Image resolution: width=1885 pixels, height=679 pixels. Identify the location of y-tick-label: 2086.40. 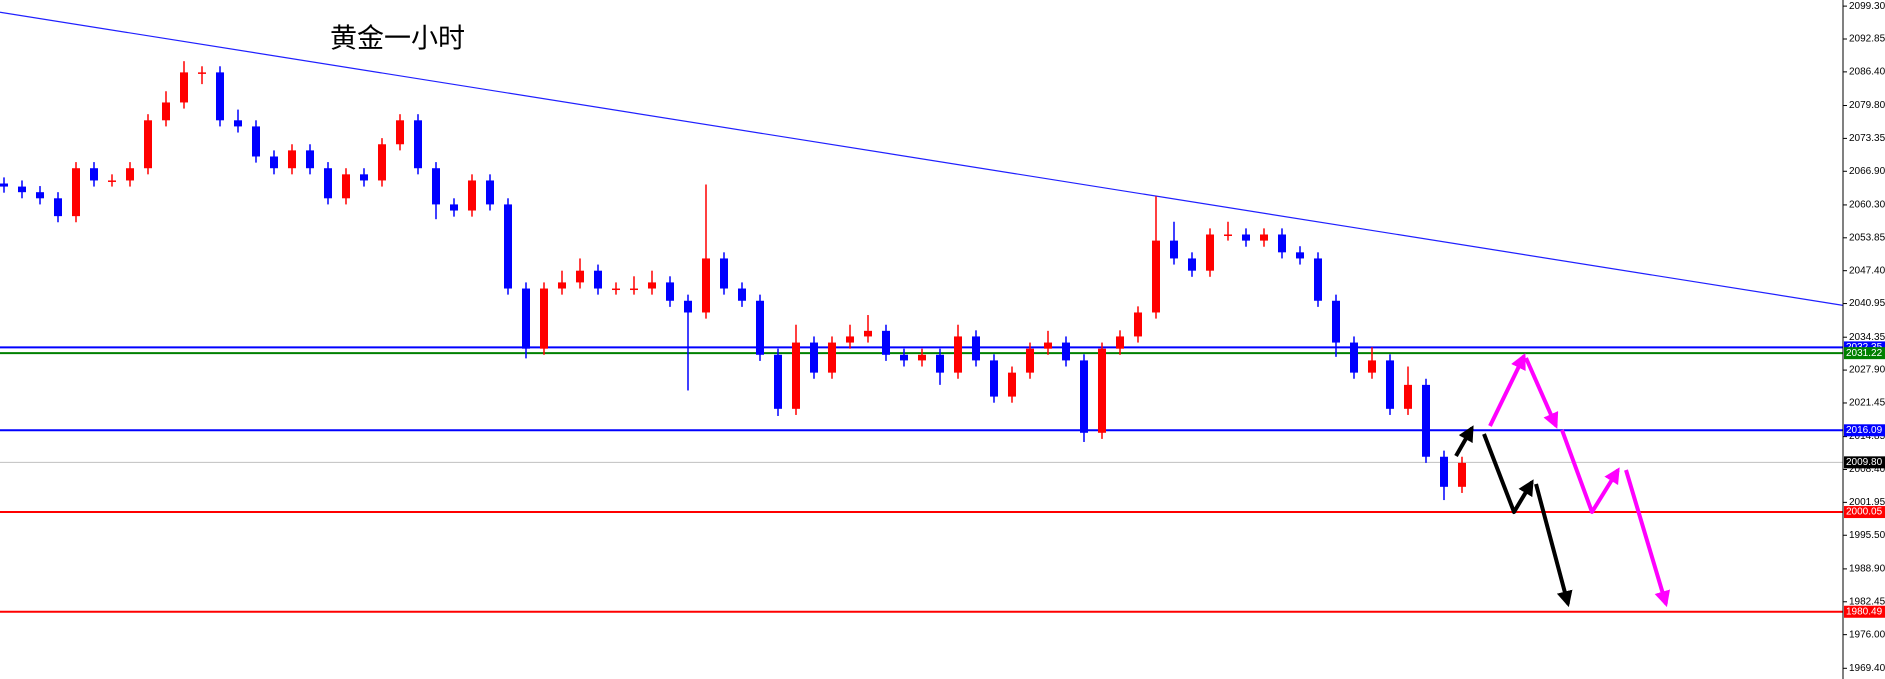
(1867, 72).